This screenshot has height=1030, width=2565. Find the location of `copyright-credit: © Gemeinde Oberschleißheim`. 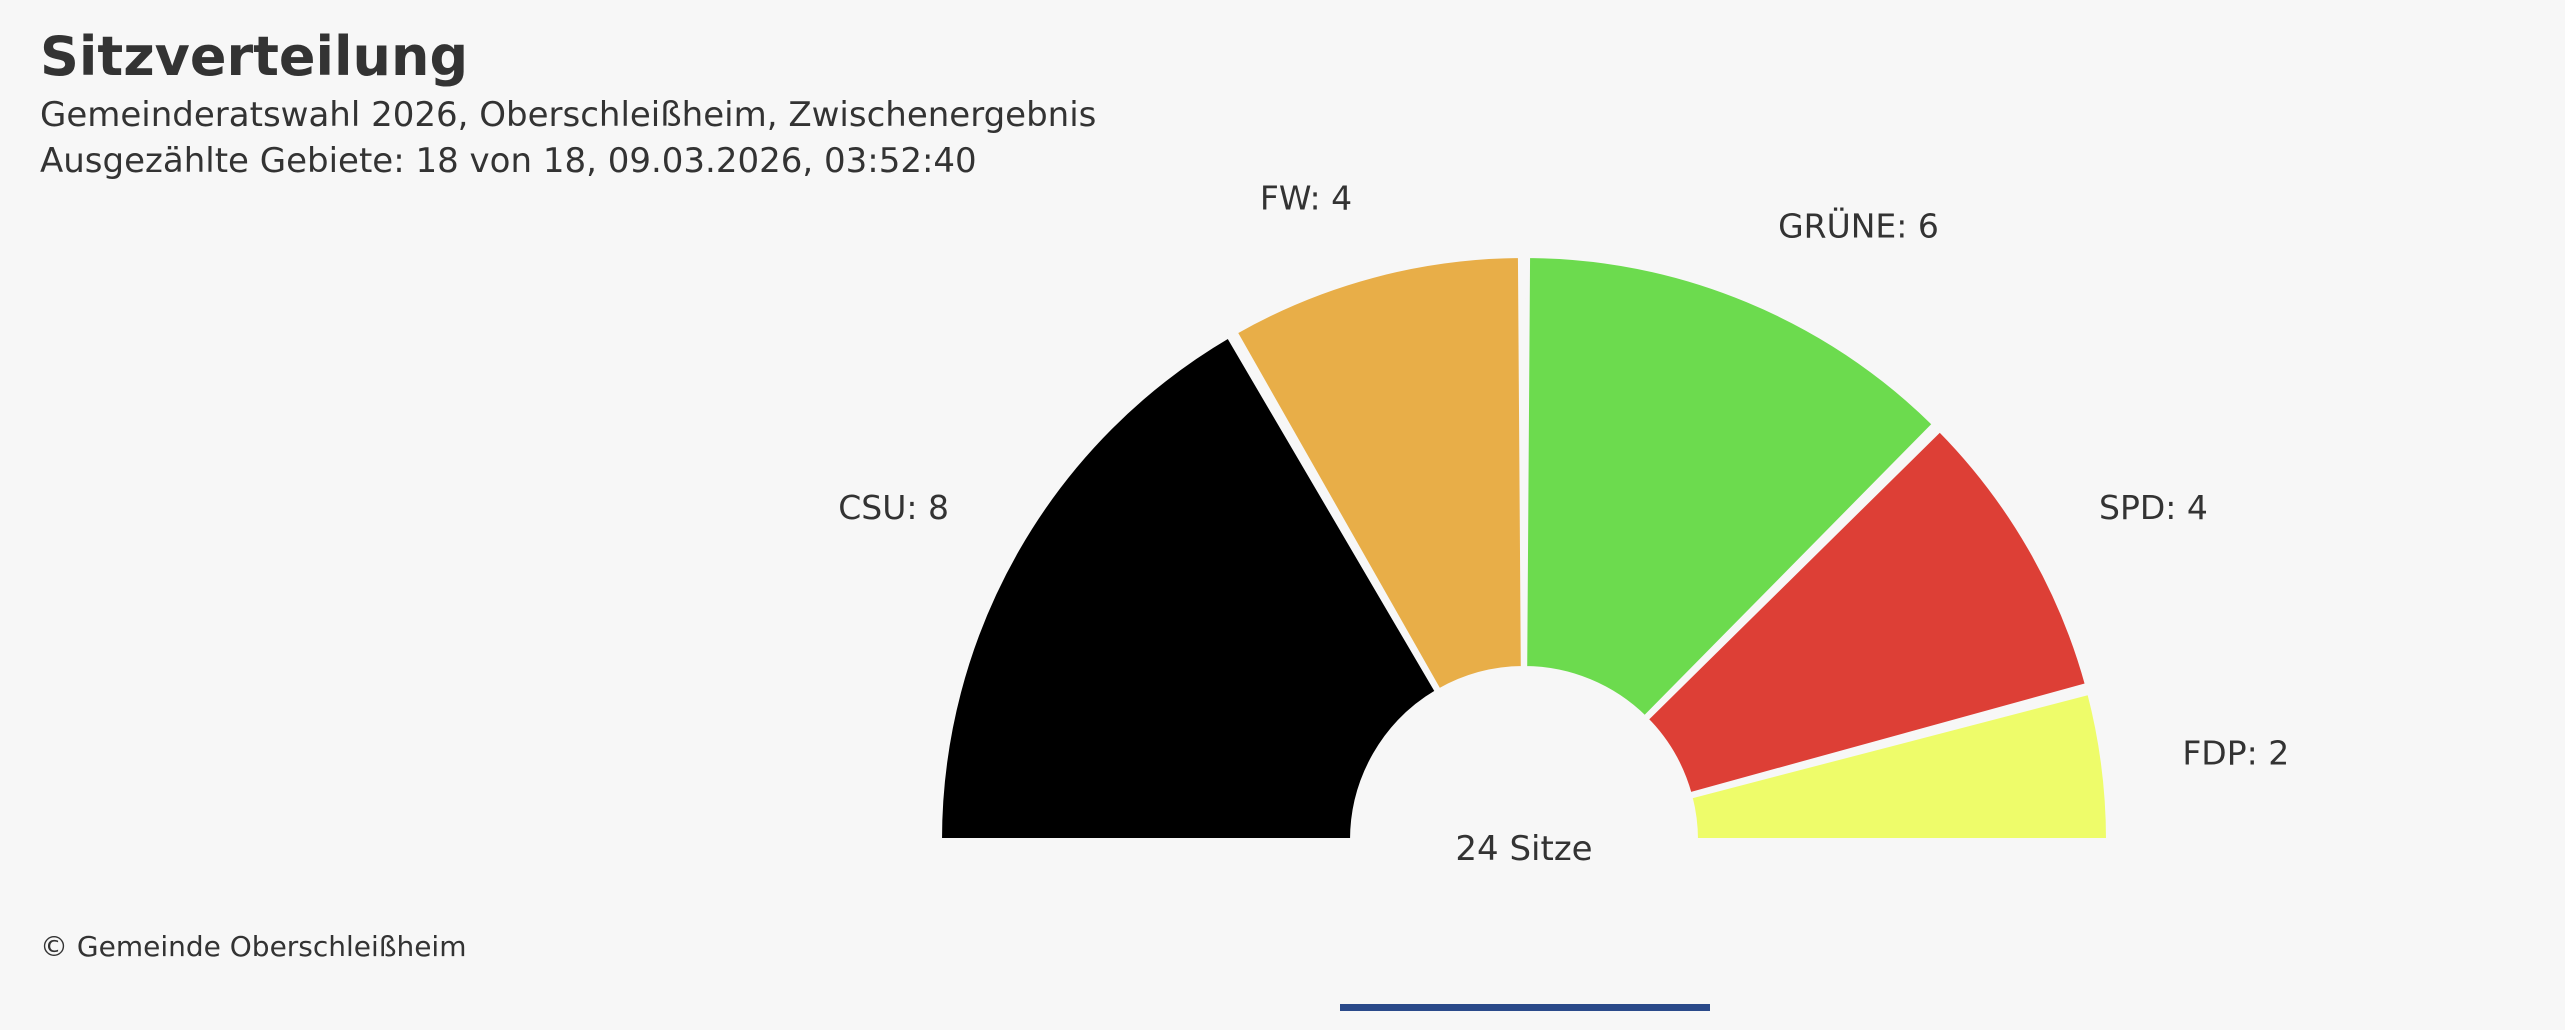

copyright-credit: © Gemeinde Oberschleißheim is located at coordinates (253, 946).